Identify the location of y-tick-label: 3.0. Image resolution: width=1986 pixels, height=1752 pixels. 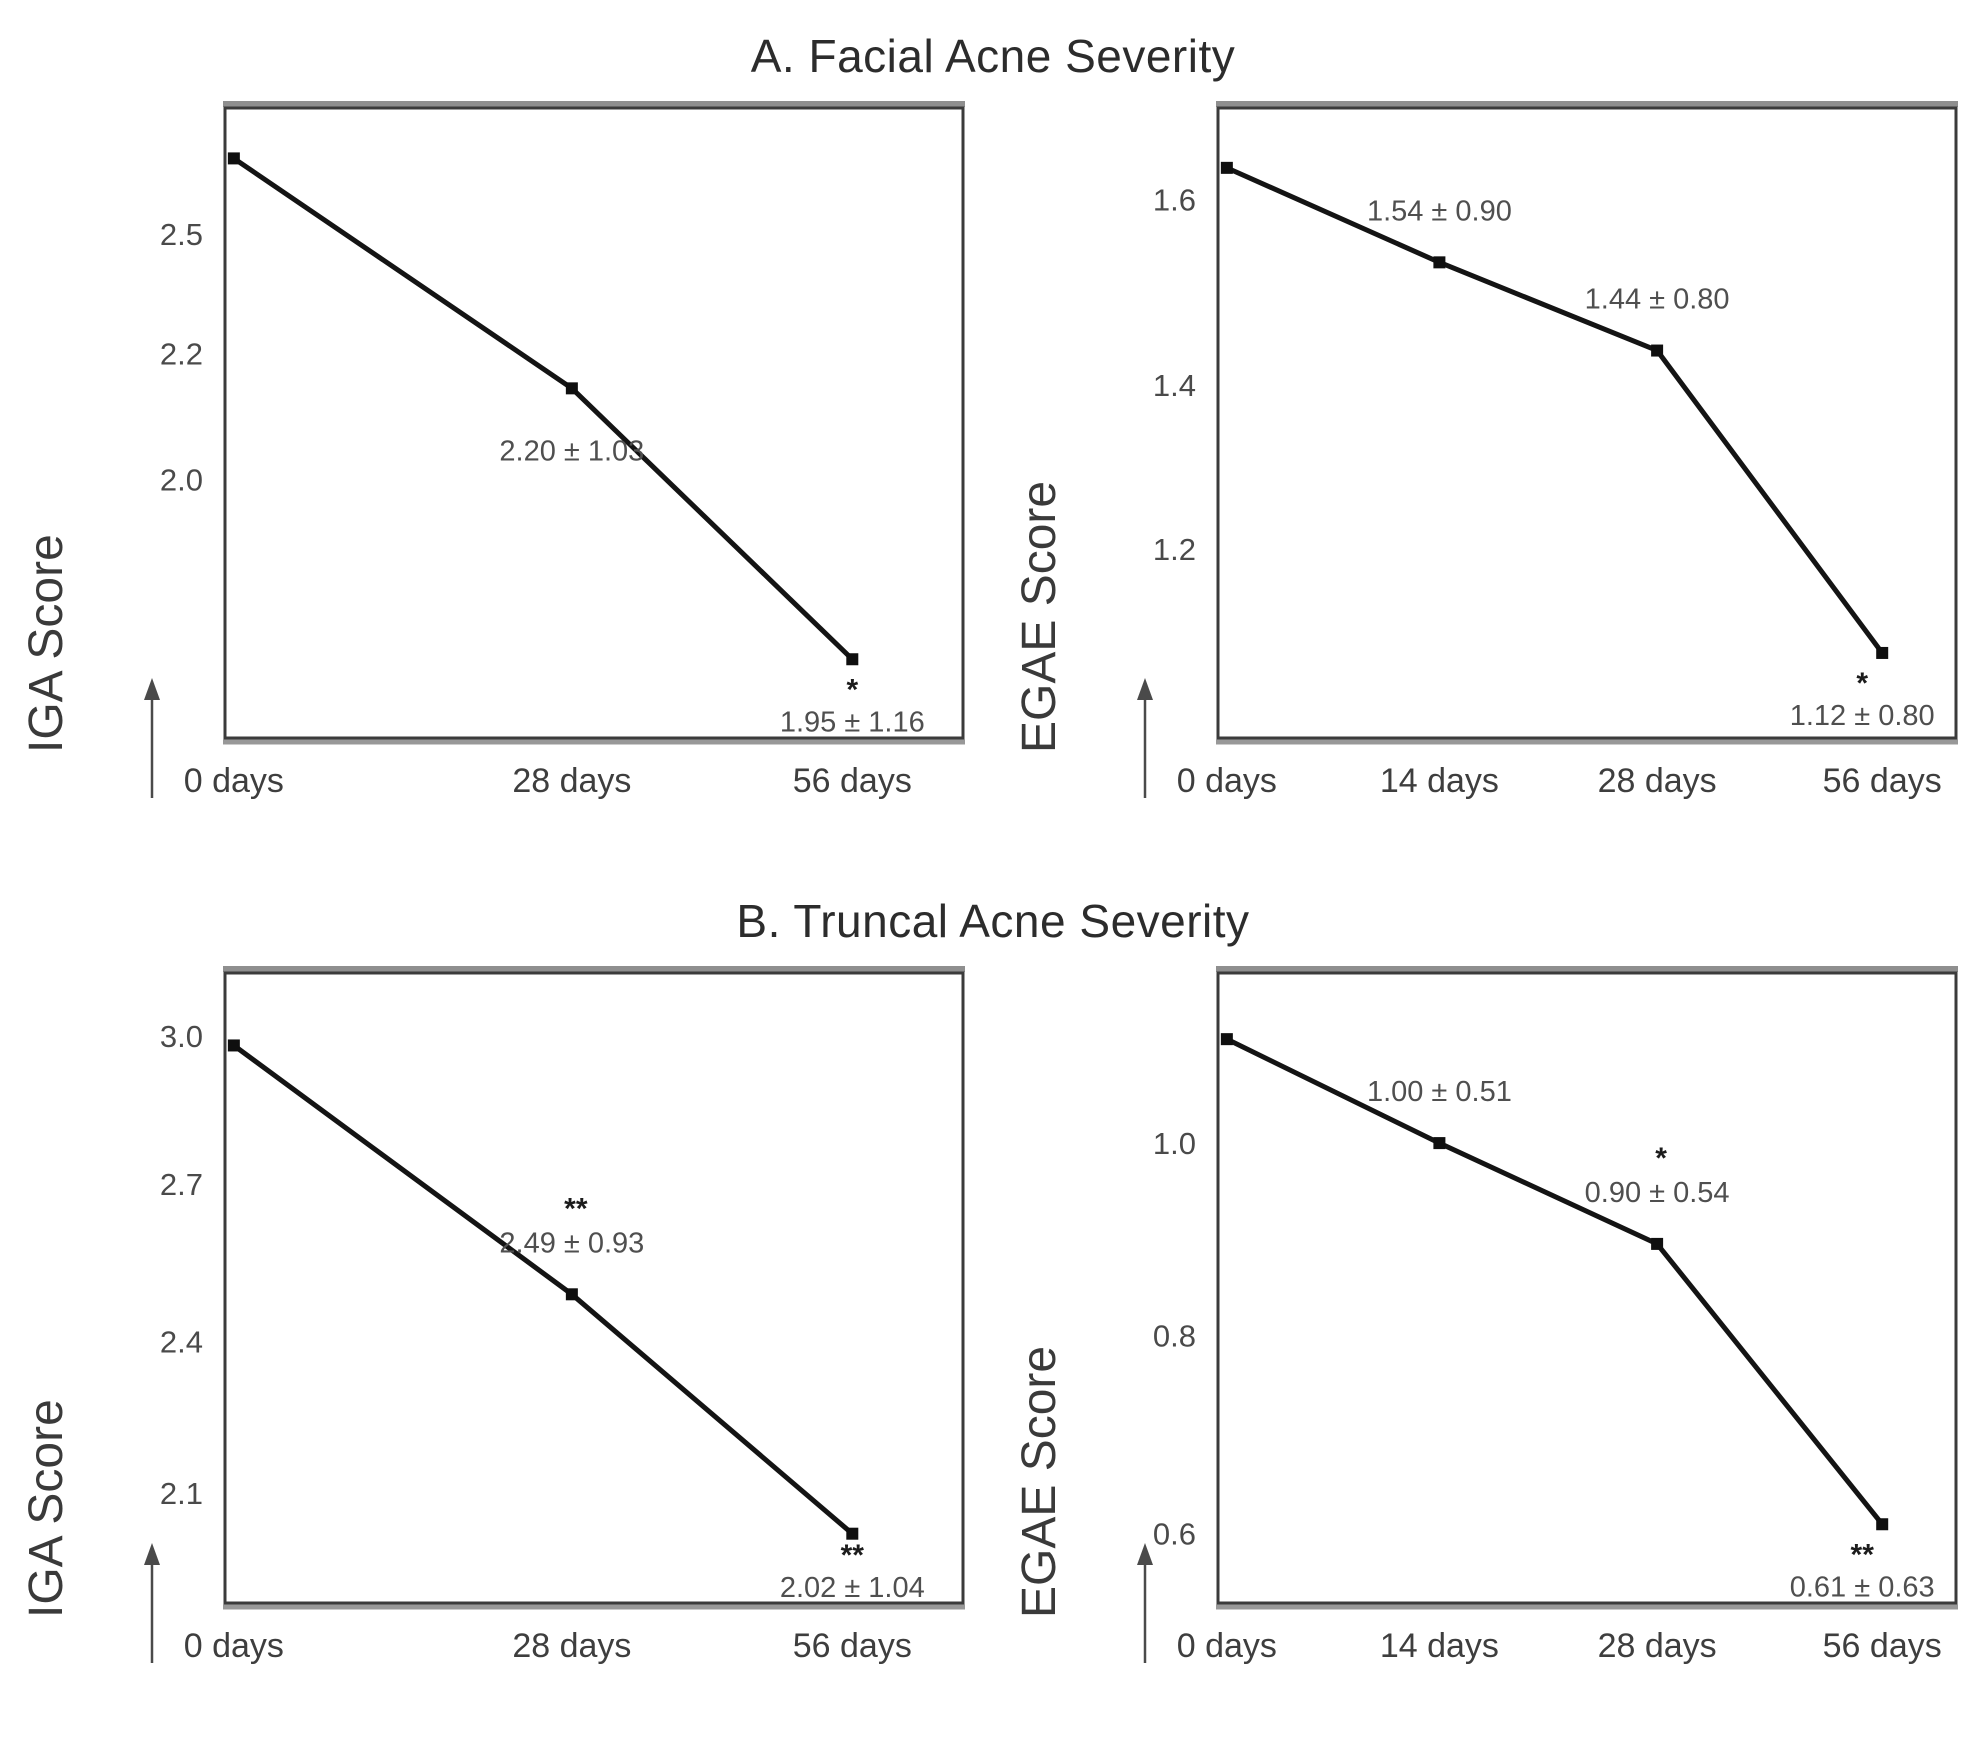
(181, 1036).